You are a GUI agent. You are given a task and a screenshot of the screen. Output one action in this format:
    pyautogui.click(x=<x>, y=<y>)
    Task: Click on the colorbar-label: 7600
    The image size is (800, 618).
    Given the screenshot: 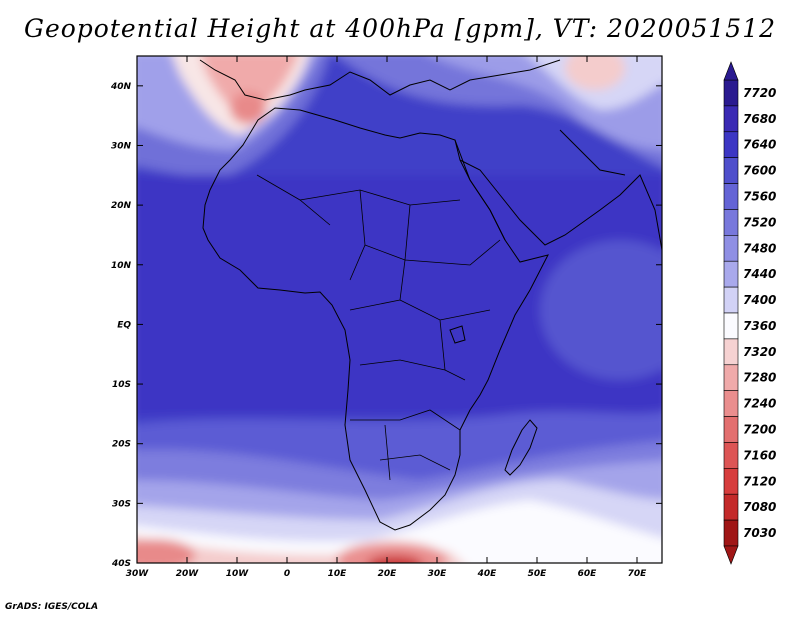 What is the action you would take?
    pyautogui.click(x=759, y=171)
    